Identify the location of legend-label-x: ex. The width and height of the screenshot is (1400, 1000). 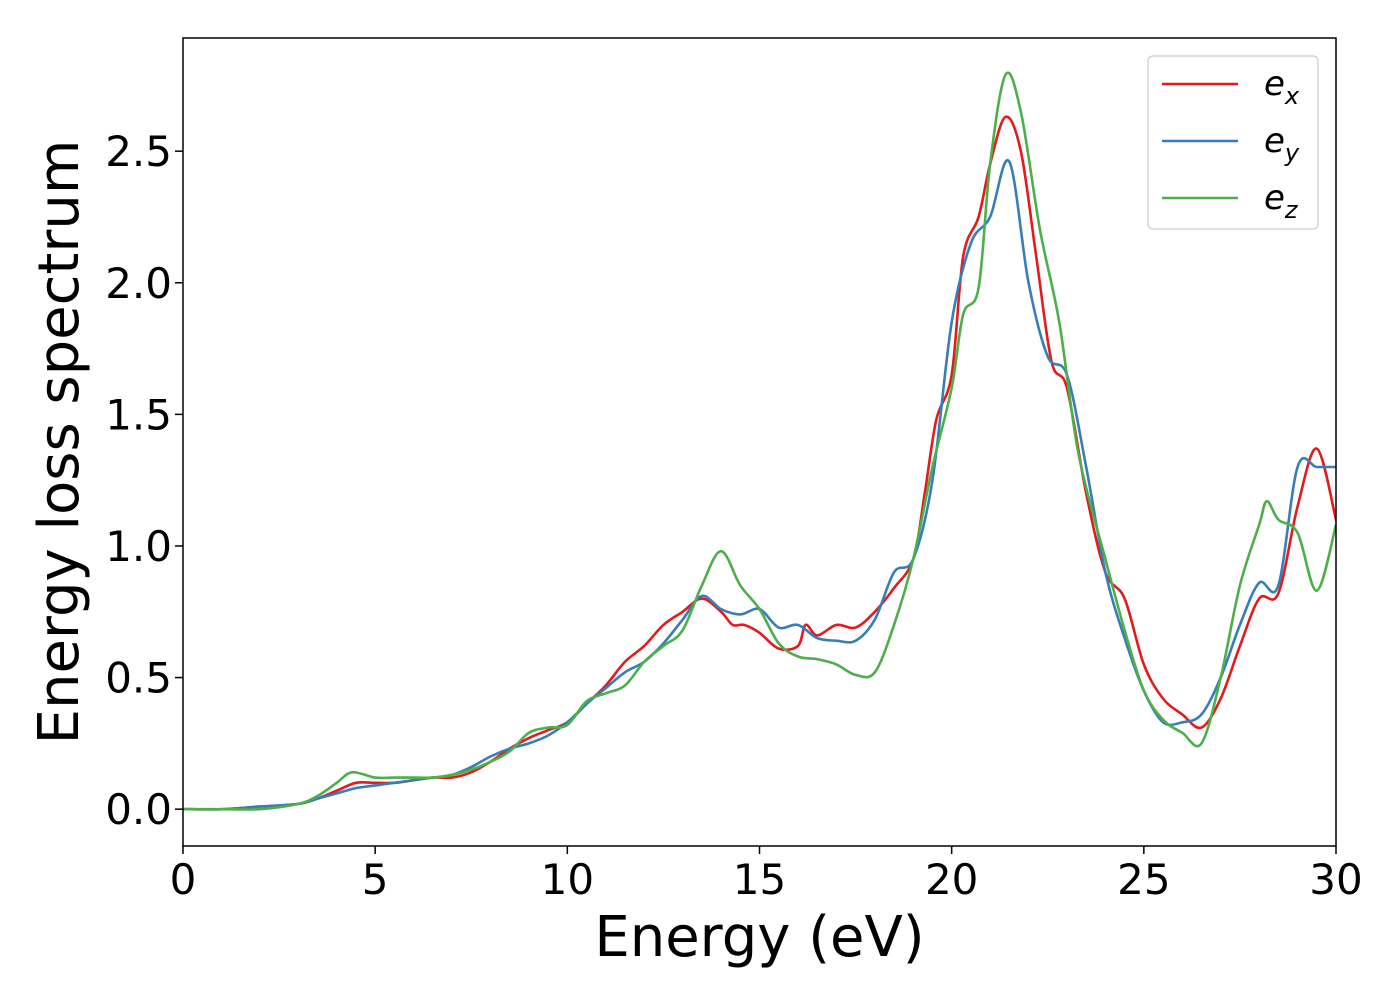
(1282, 87).